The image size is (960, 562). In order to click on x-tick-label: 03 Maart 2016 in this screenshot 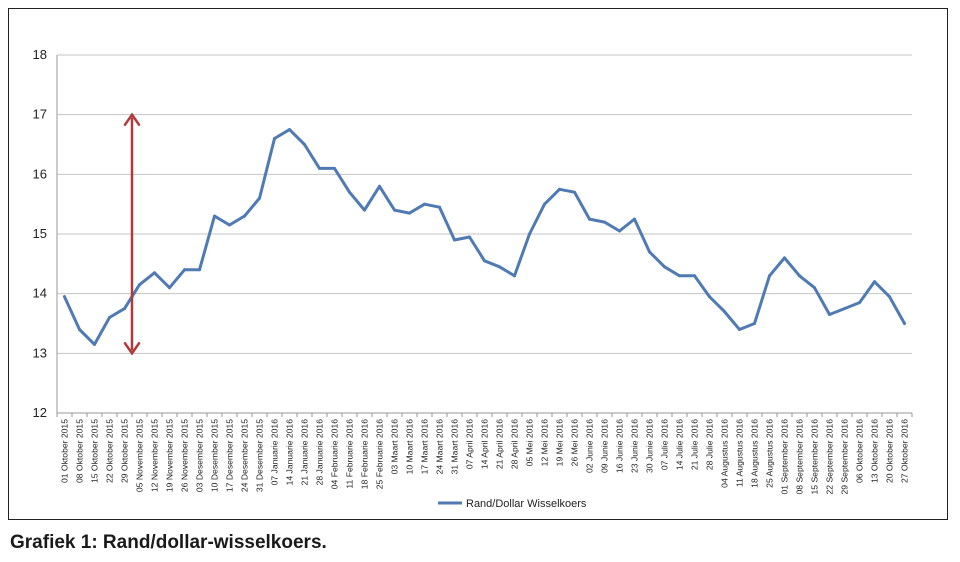, I will do `click(395, 447)`.